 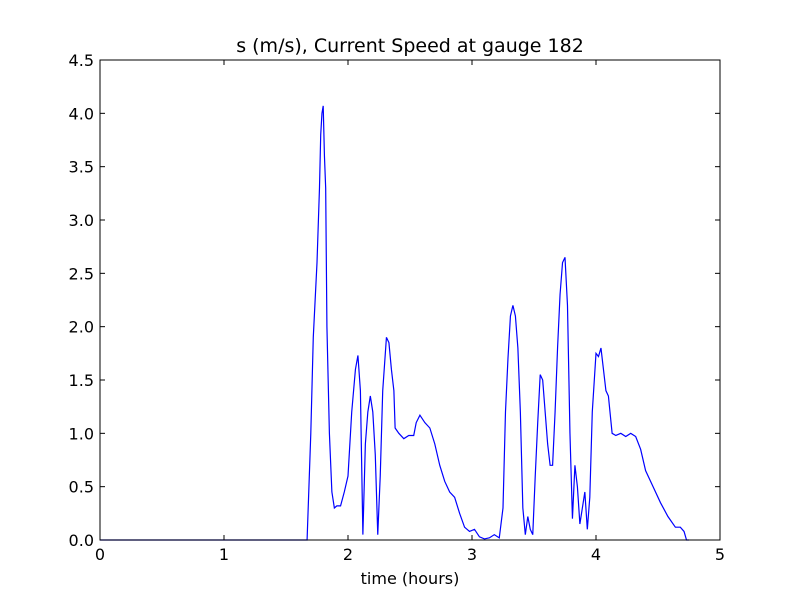 What do you see at coordinates (100, 554) in the screenshot?
I see `x-tick-label: 0` at bounding box center [100, 554].